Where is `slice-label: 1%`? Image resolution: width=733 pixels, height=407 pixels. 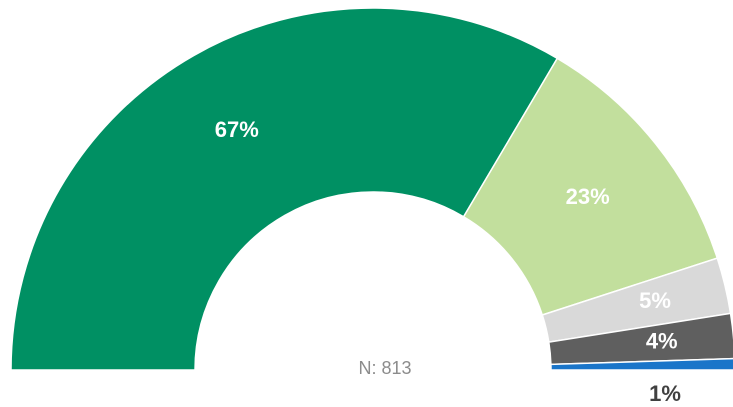
slice-label: 1% is located at coordinates (665, 393).